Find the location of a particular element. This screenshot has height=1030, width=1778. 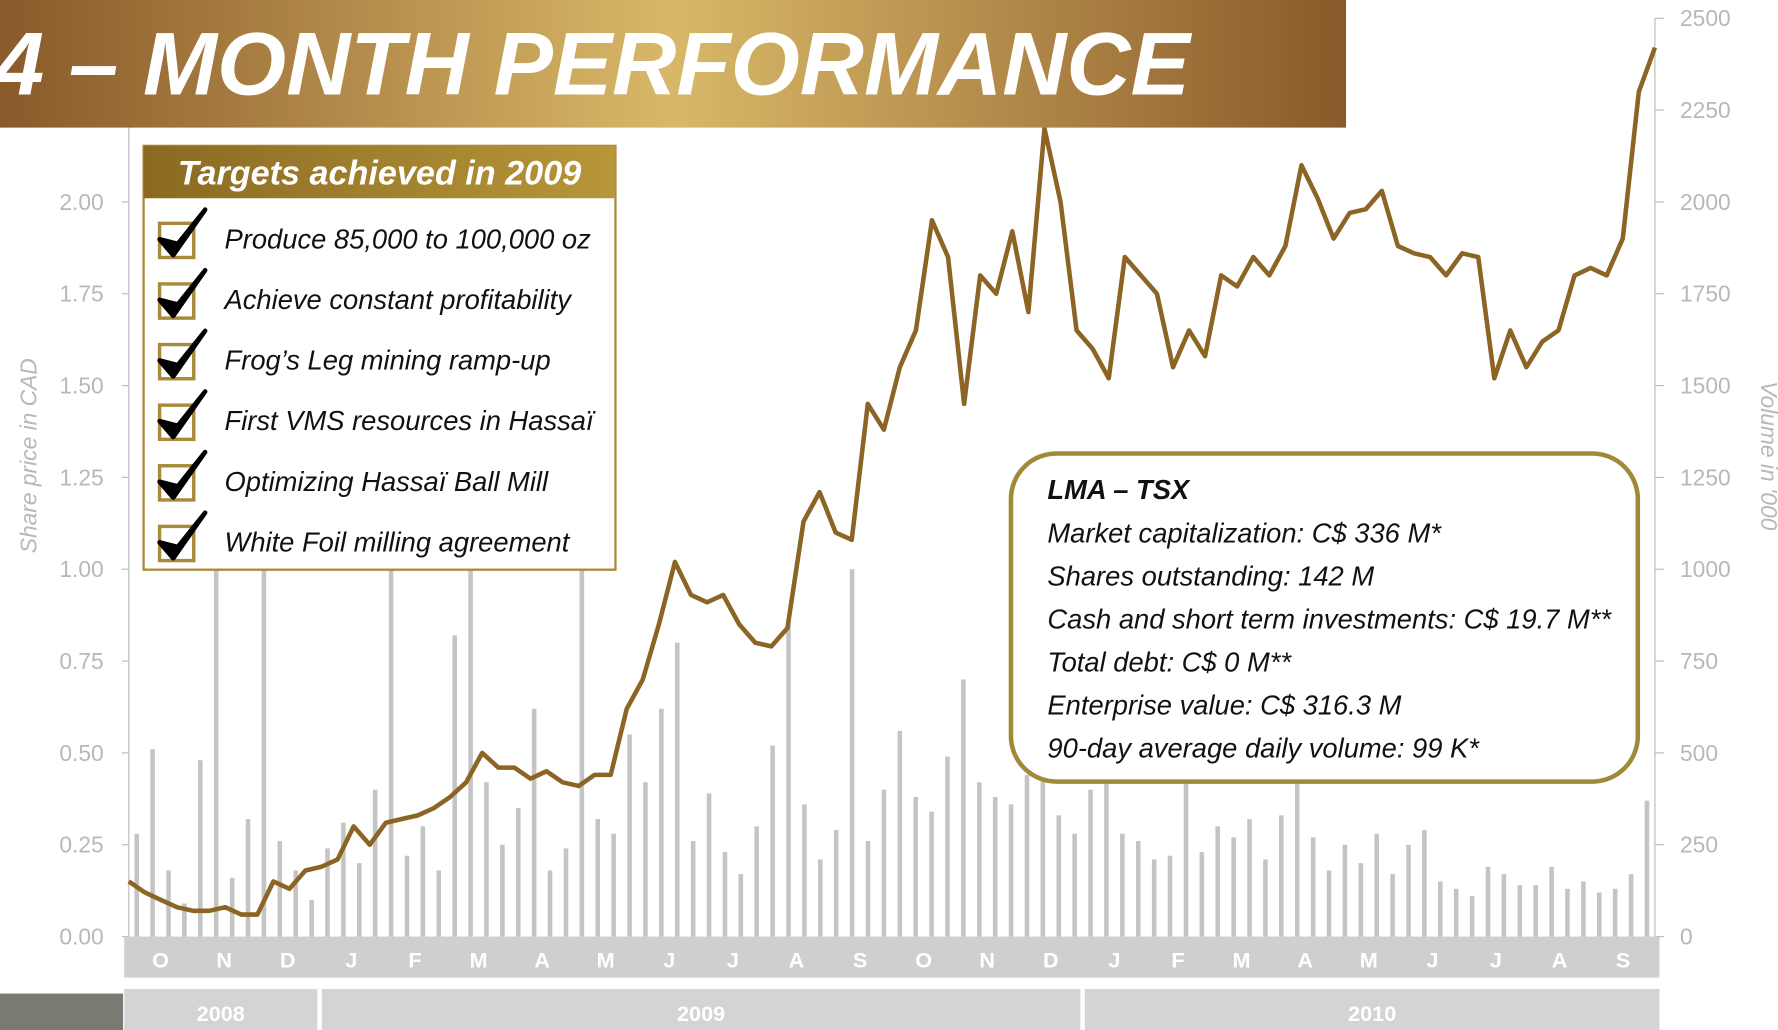

targets-frame is located at coordinates (379, 357).